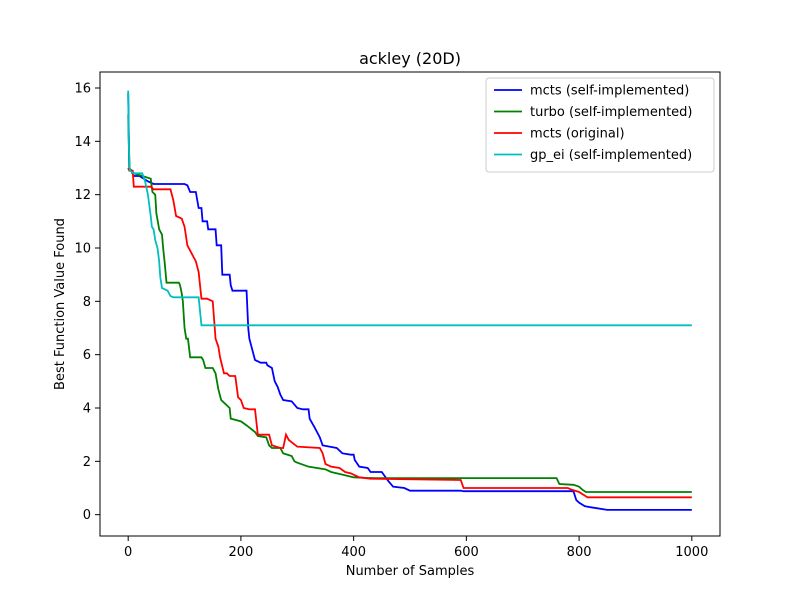 This screenshot has height=605, width=800. What do you see at coordinates (87, 355) in the screenshot?
I see `y-tick-label: 6` at bounding box center [87, 355].